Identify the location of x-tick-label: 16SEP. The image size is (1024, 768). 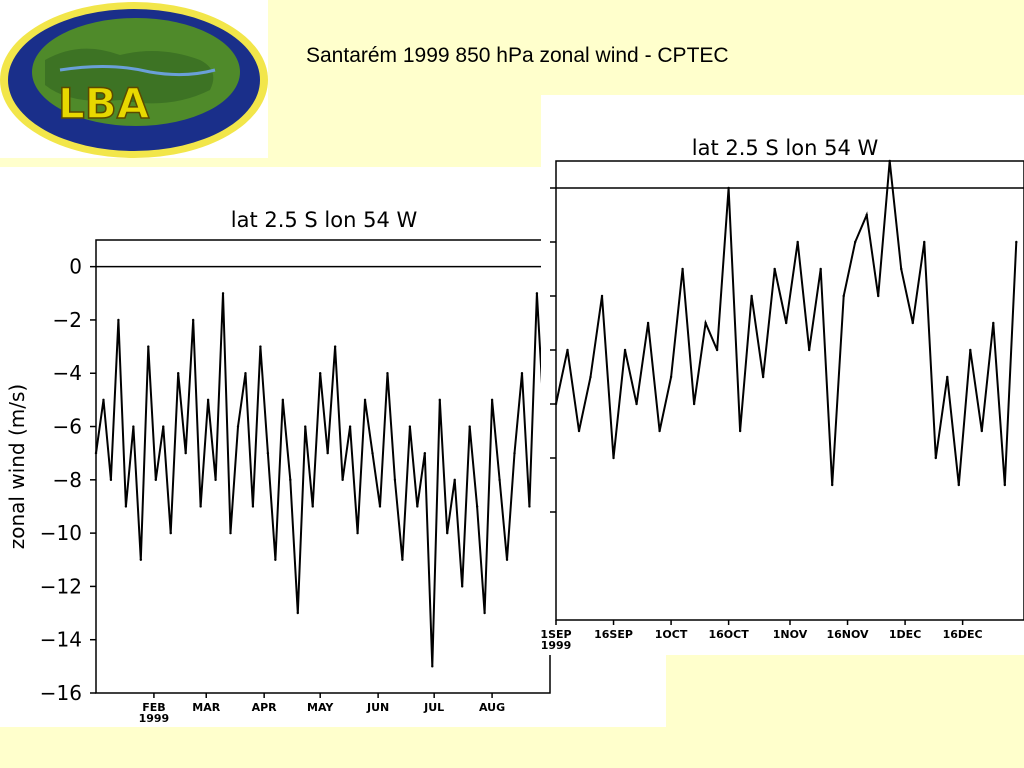
(613, 634).